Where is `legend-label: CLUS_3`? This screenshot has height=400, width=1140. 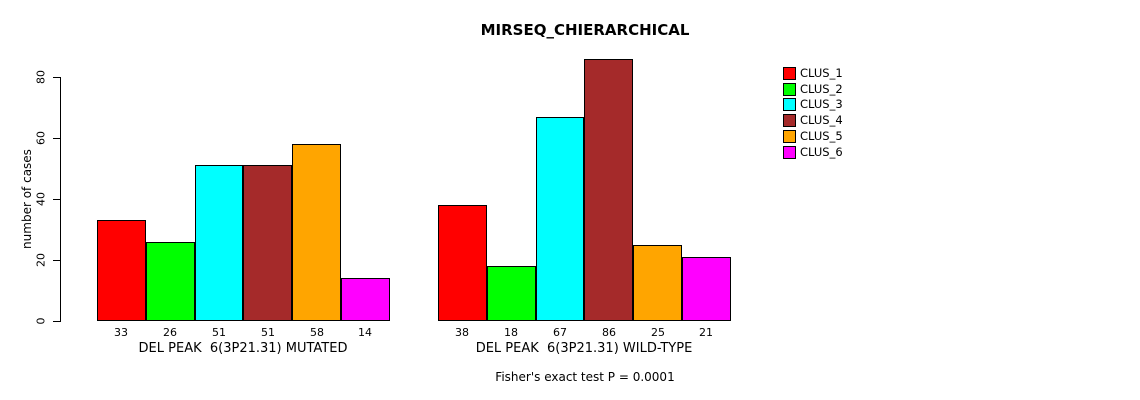
legend-label: CLUS_3 is located at coordinates (821, 104).